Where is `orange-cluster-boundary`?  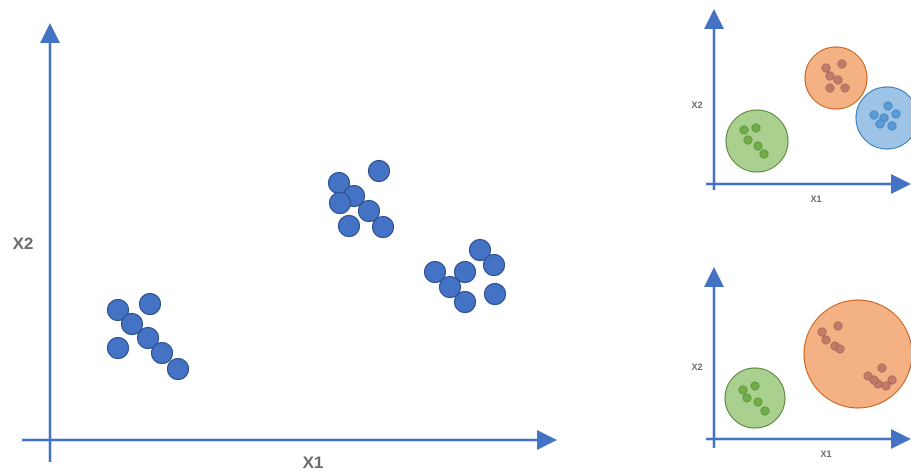 orange-cluster-boundary is located at coordinates (857, 354).